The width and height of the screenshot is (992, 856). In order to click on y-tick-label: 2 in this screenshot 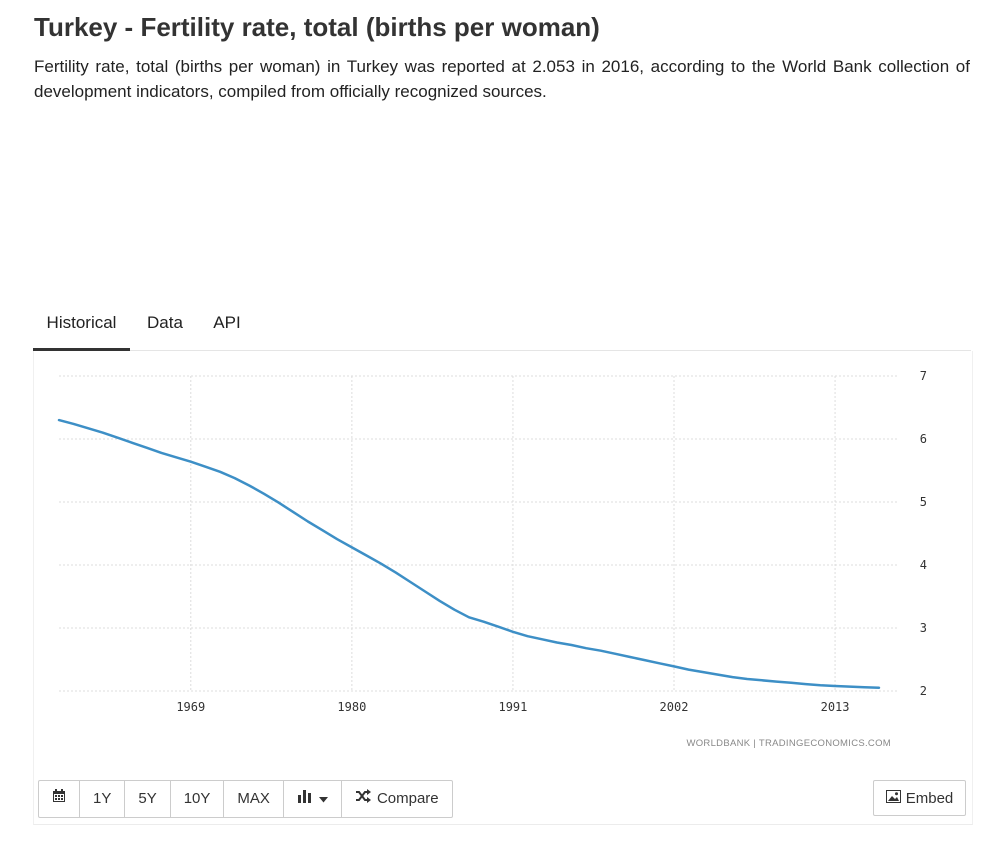, I will do `click(923, 691)`.